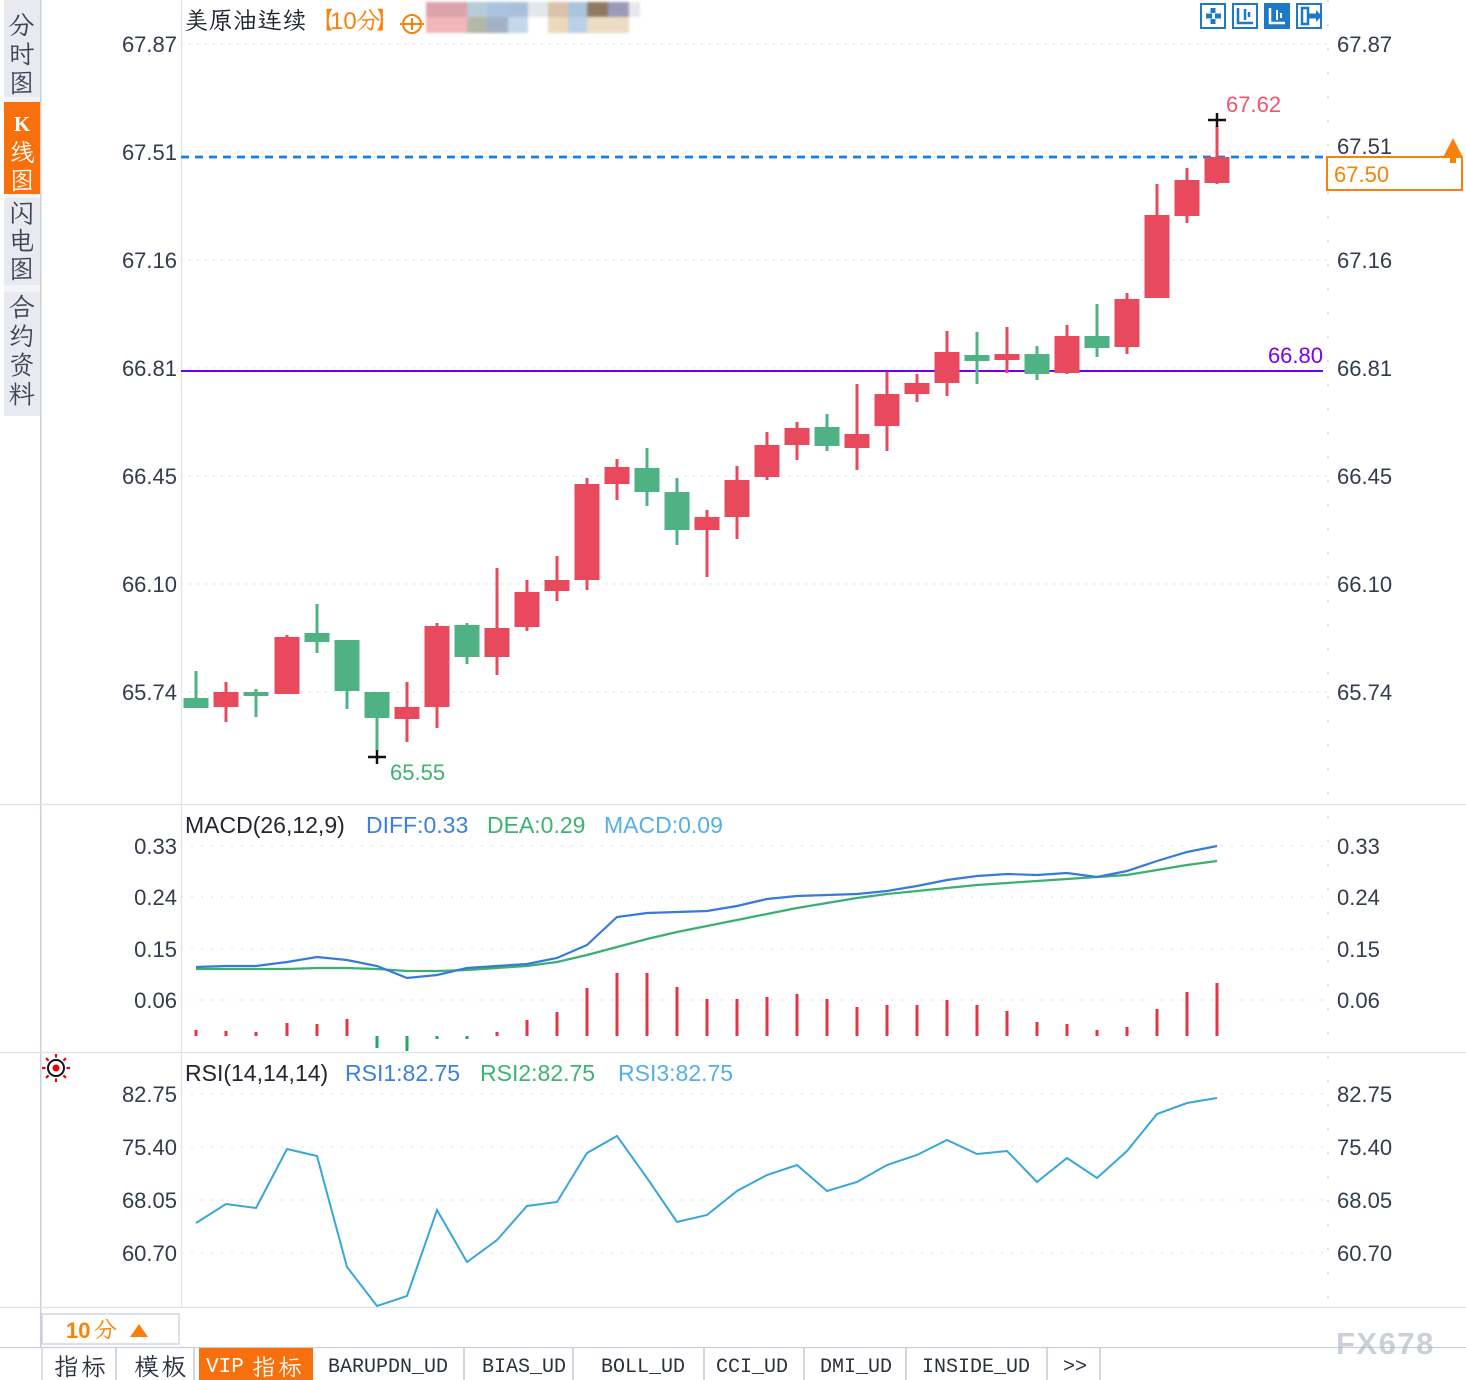 The width and height of the screenshot is (1466, 1380). What do you see at coordinates (225, 1367) in the screenshot?
I see `svg-text: VIP` at bounding box center [225, 1367].